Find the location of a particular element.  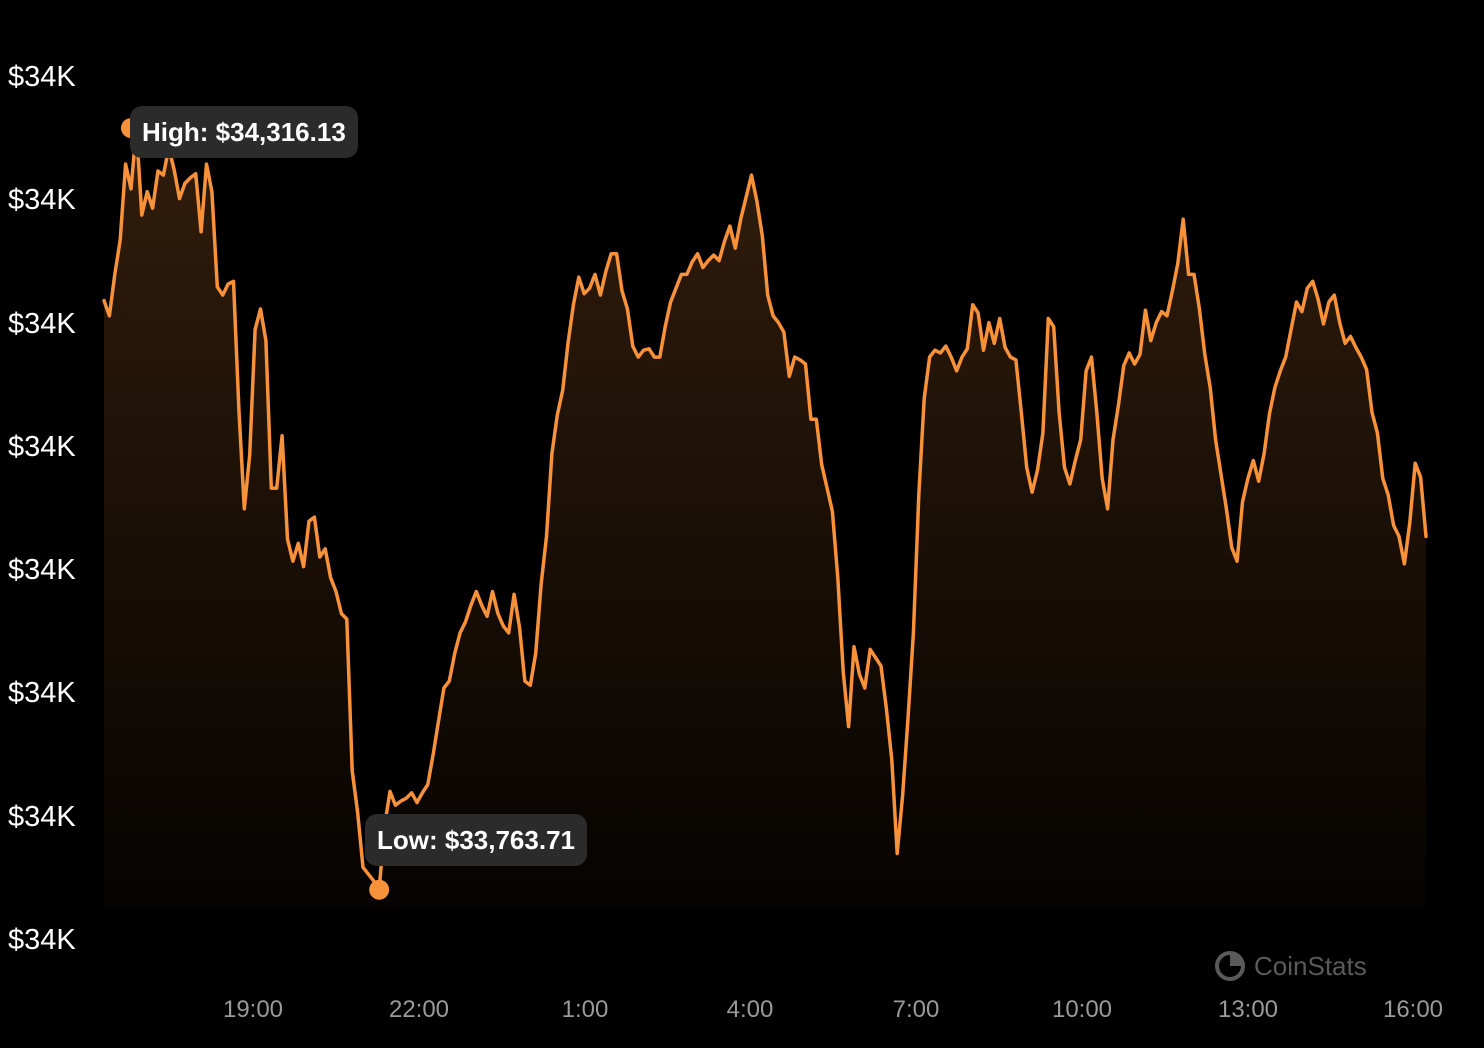

x-tick-label: 16:00 is located at coordinates (1413, 1009).